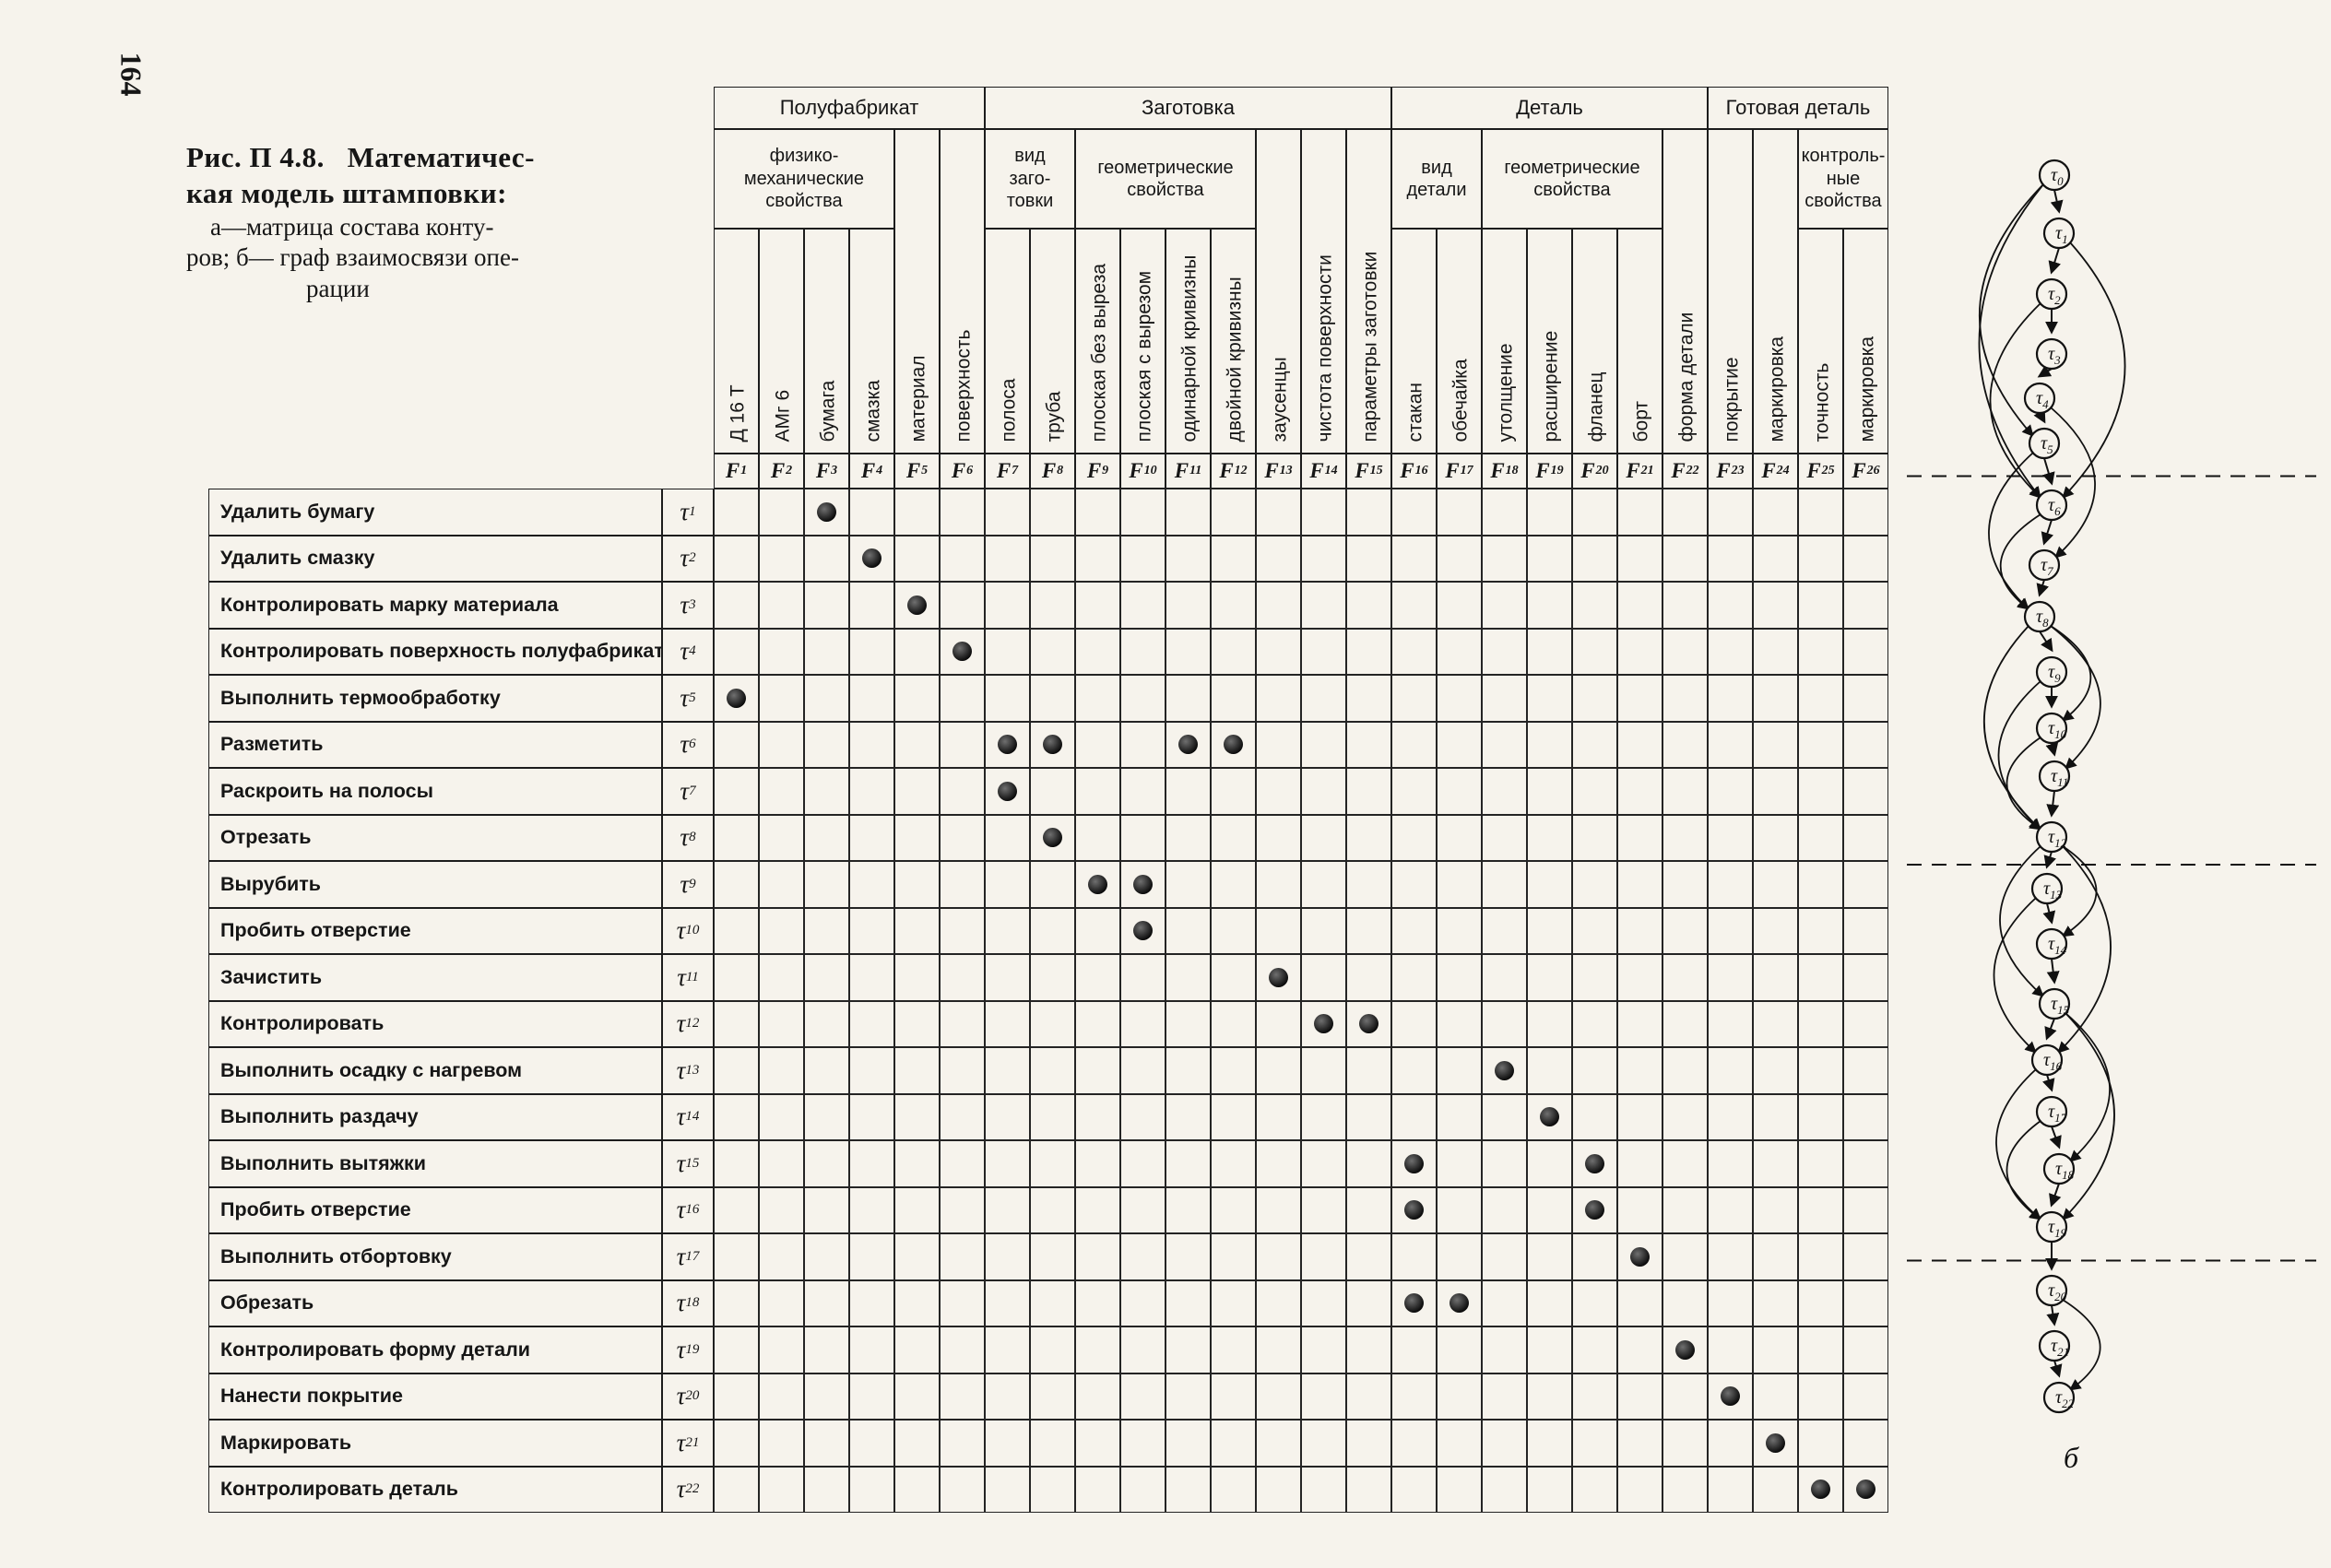 The height and width of the screenshot is (1568, 2331). I want to click on column-label: плоская без выреза, so click(1098, 352).